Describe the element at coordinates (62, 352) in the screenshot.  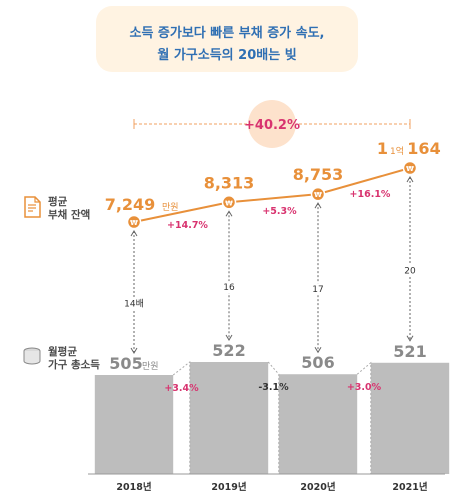
I see `income-label-line1: 월평균` at that location.